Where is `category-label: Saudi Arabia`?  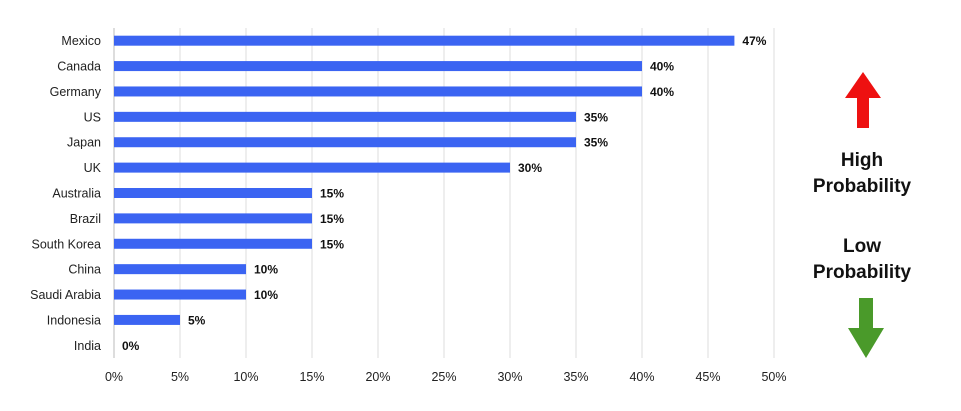
category-label: Saudi Arabia is located at coordinates (65, 295).